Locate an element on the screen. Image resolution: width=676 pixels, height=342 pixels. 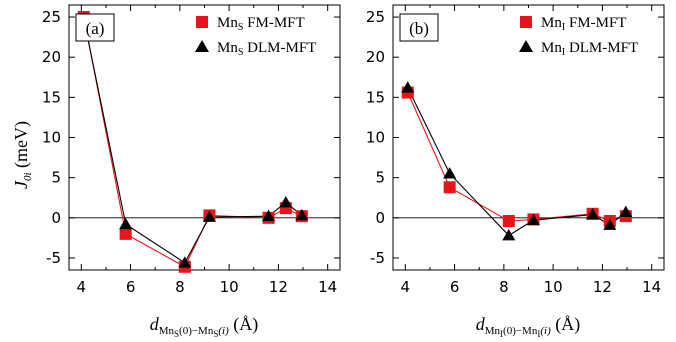
x-tick-label-b-8: 8 is located at coordinates (504, 287).